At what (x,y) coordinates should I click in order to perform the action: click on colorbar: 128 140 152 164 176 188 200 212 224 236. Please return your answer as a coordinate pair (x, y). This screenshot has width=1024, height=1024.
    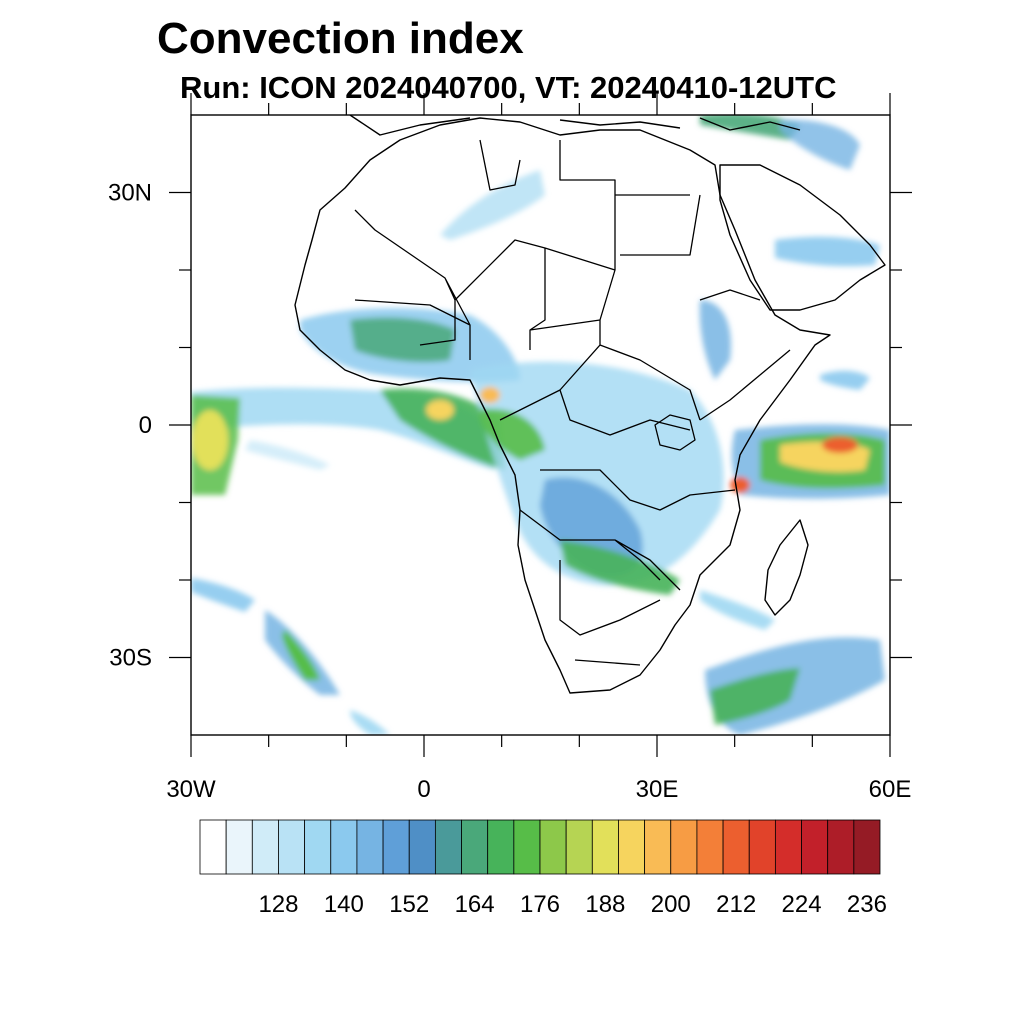
    Looking at the image, I should click on (543, 868).